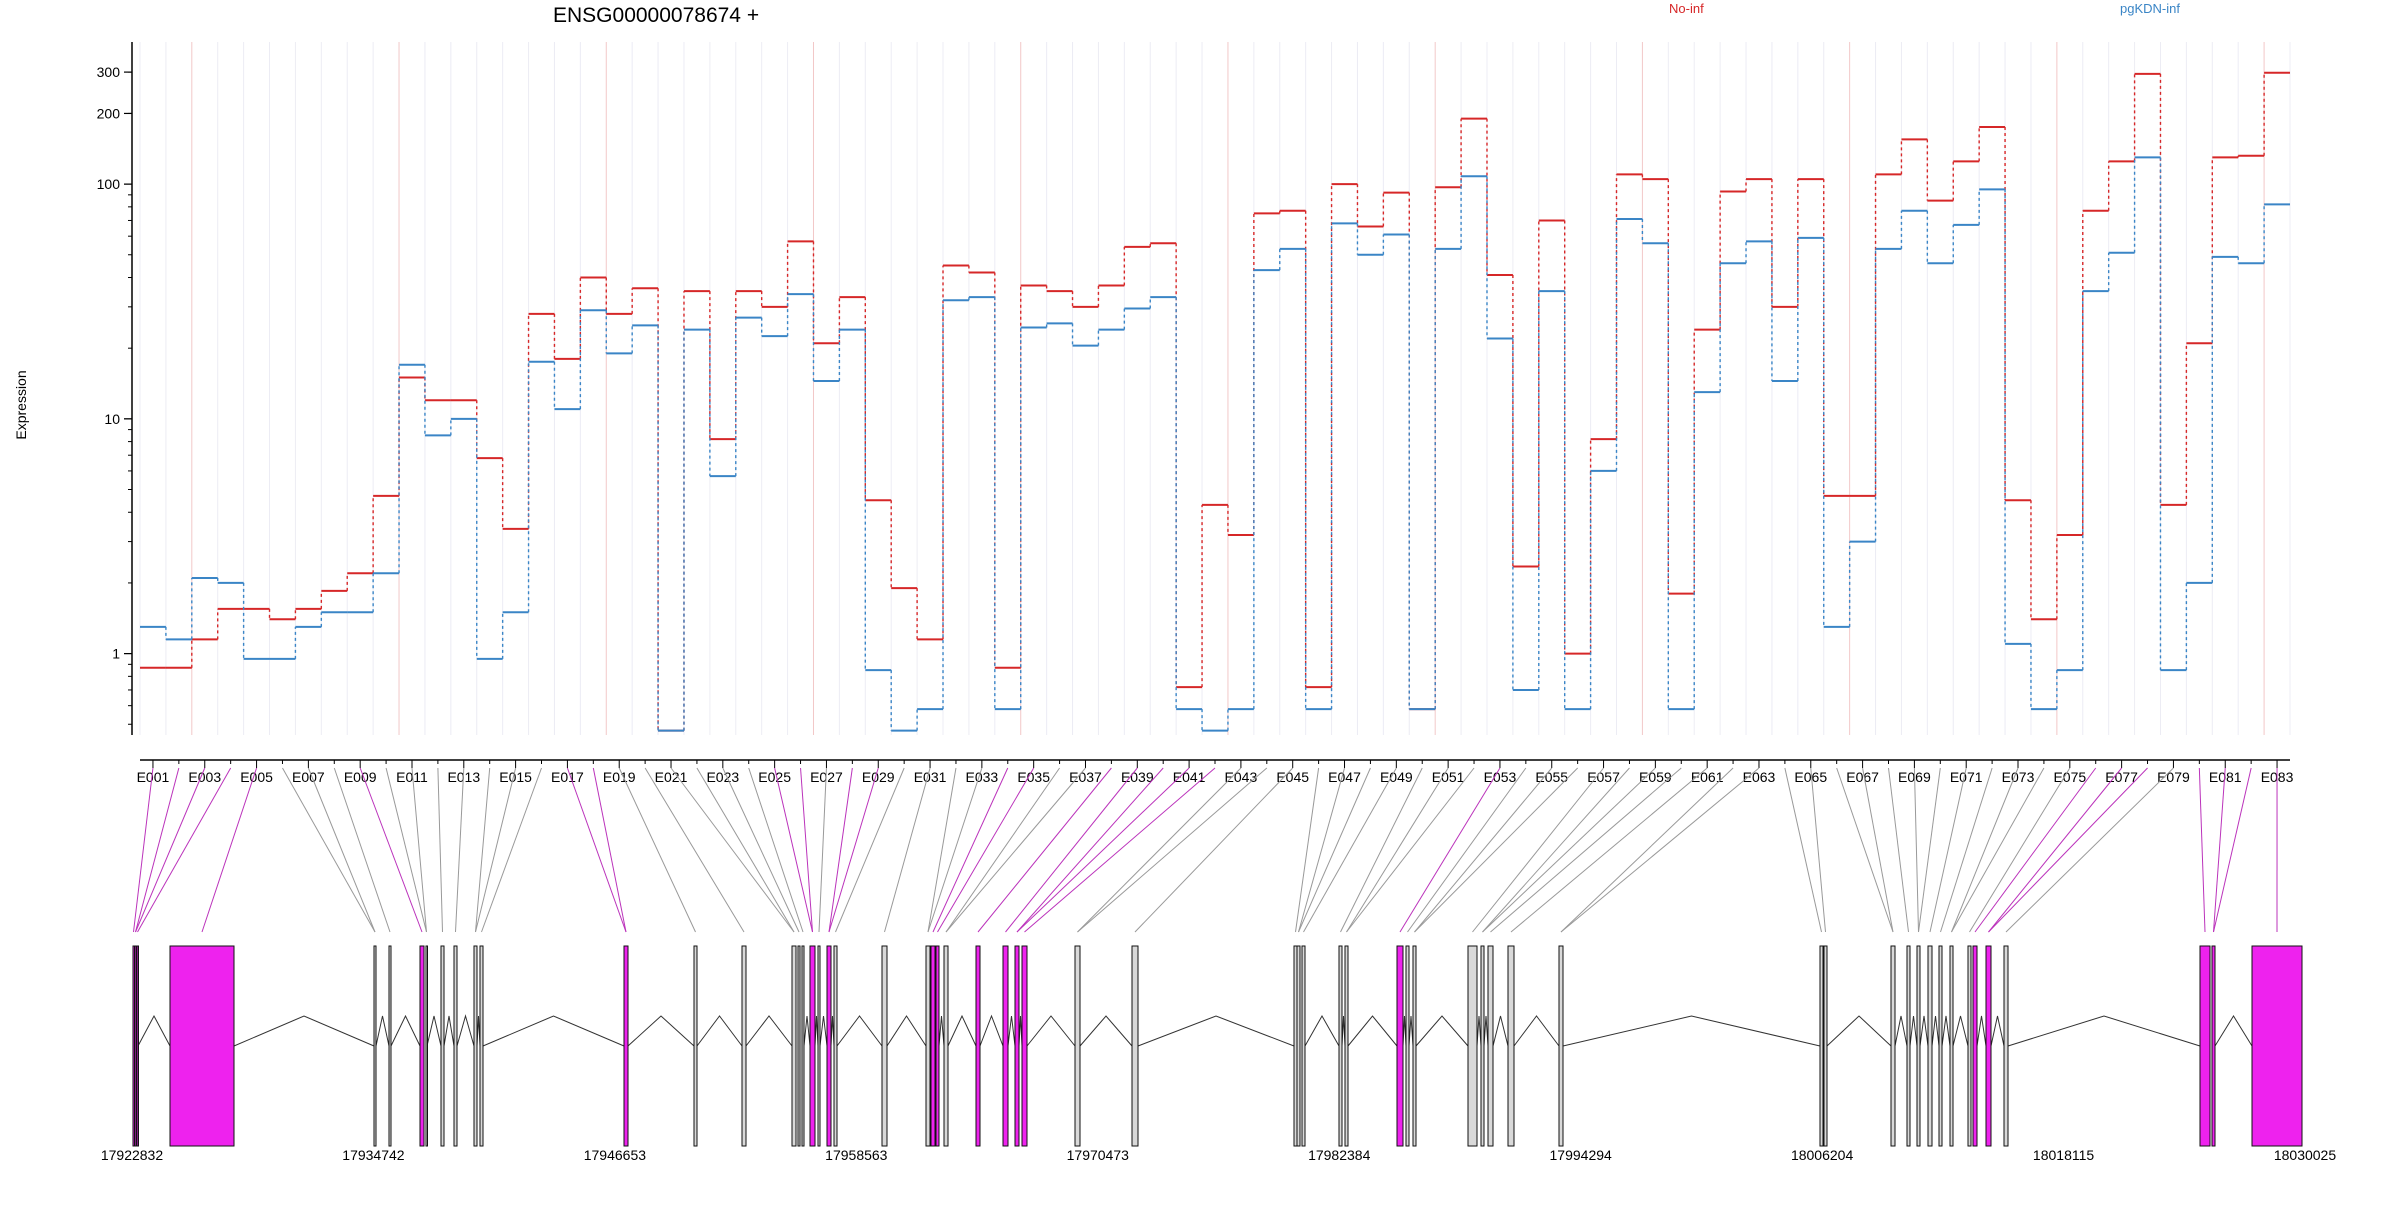 The image size is (2400, 1205). What do you see at coordinates (1241, 777) in the screenshot?
I see `x-tick-label: E043` at bounding box center [1241, 777].